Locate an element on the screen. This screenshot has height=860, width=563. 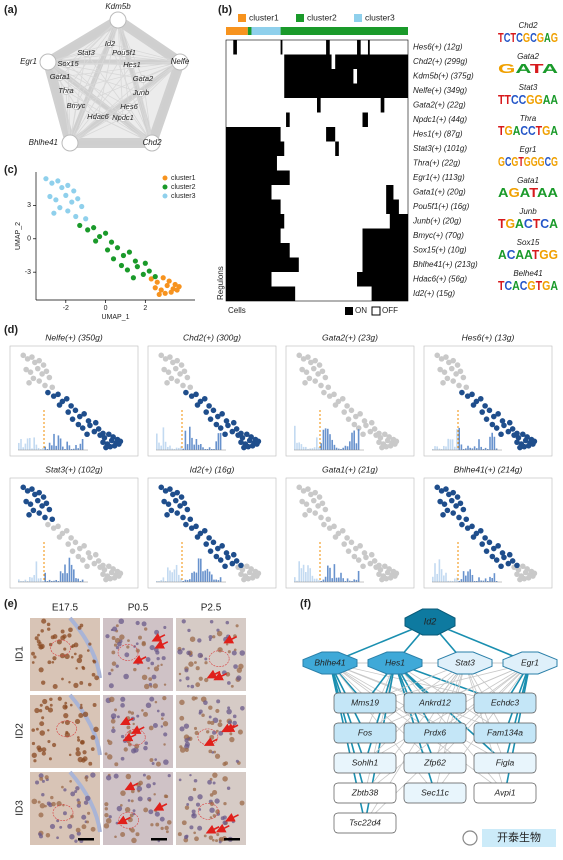
ihc-row-label: ID1 is located at coordinates (20, 654).